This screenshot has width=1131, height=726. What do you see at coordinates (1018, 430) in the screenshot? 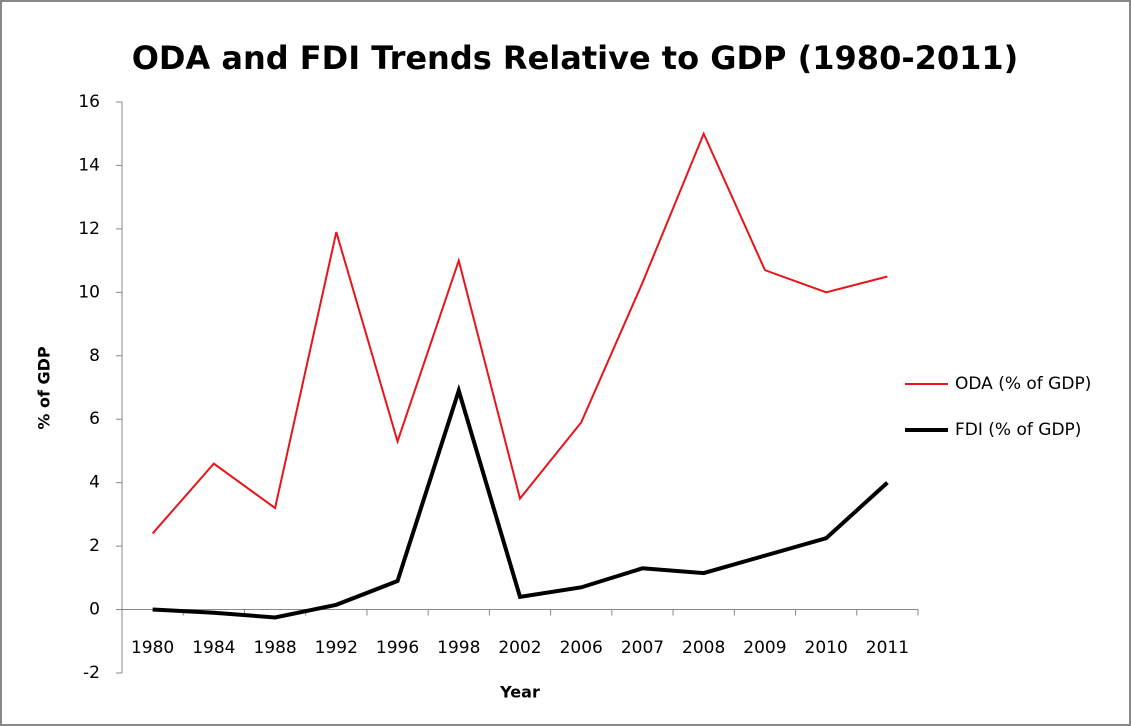
I see `legend-label: FDI (% of GDP)` at bounding box center [1018, 430].